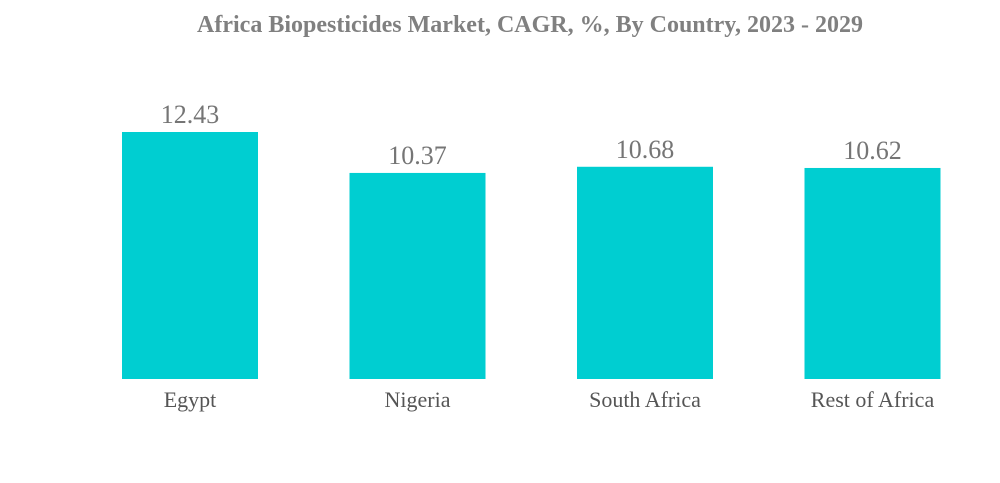  Describe the element at coordinates (418, 399) in the screenshot. I see `category-label-nigeria: Nigeria` at that location.